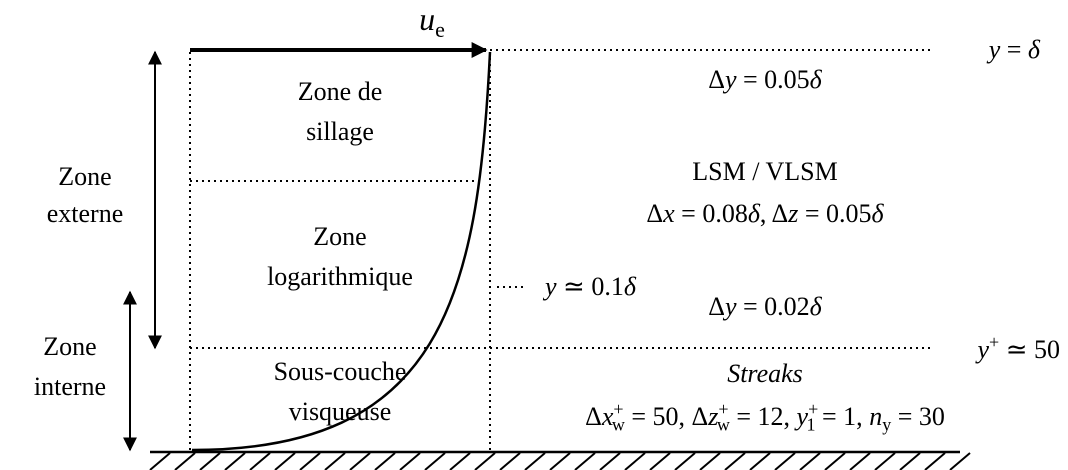  I want to click on region-label: interne, so click(70, 386).